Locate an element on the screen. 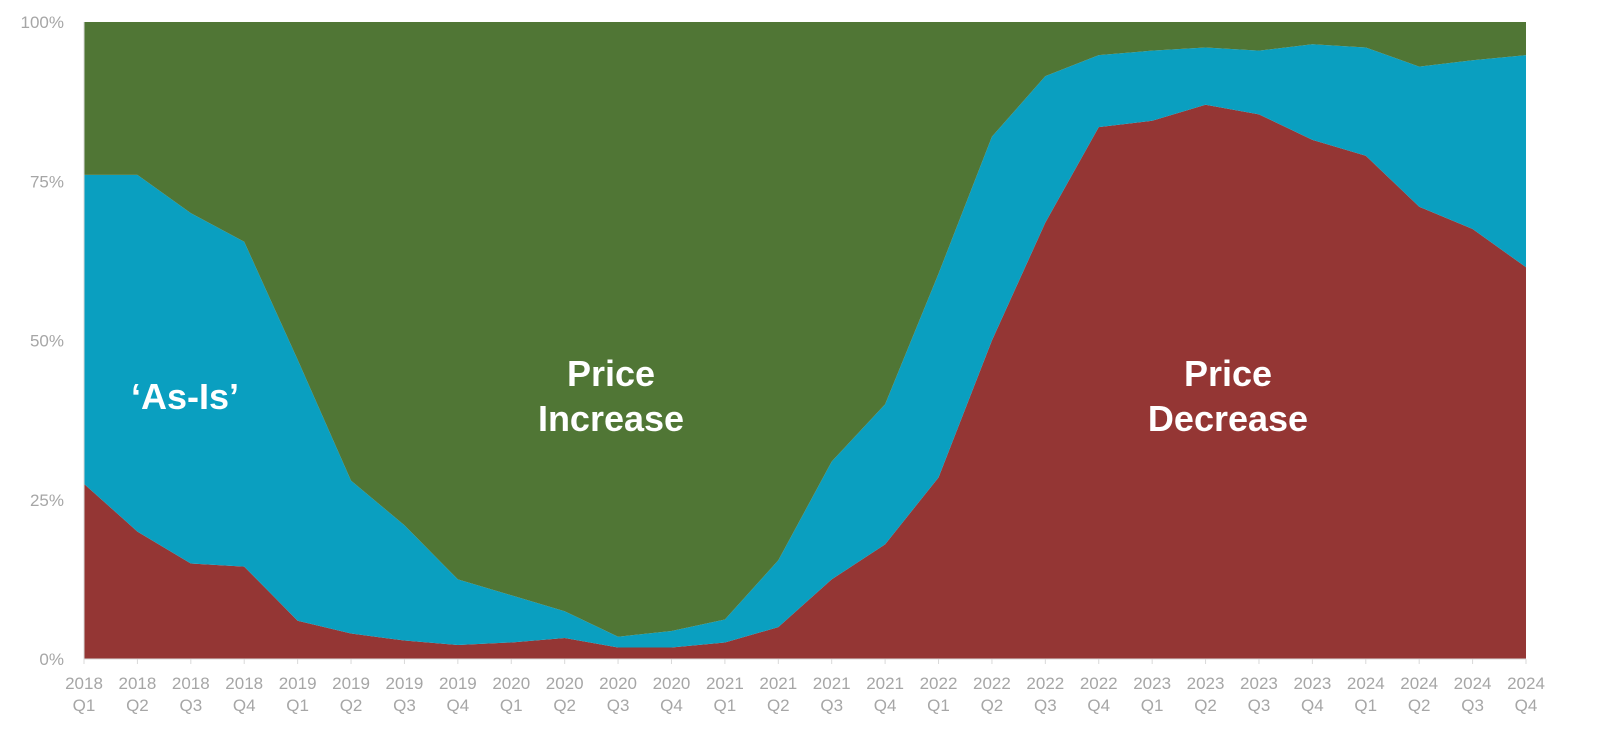 The width and height of the screenshot is (1600, 742). x-tick-label: 2022 Q3 is located at coordinates (1045, 694).